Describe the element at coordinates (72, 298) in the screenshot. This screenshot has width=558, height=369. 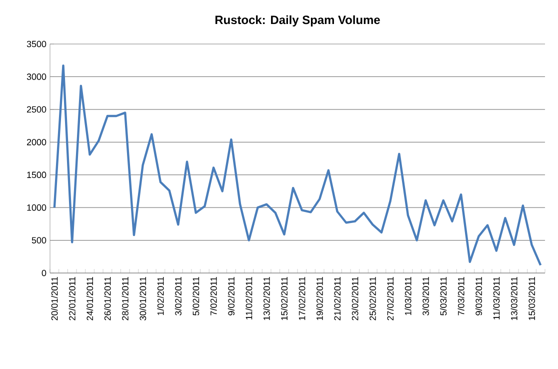
I see `x-tick-label: 22/01/2011` at that location.